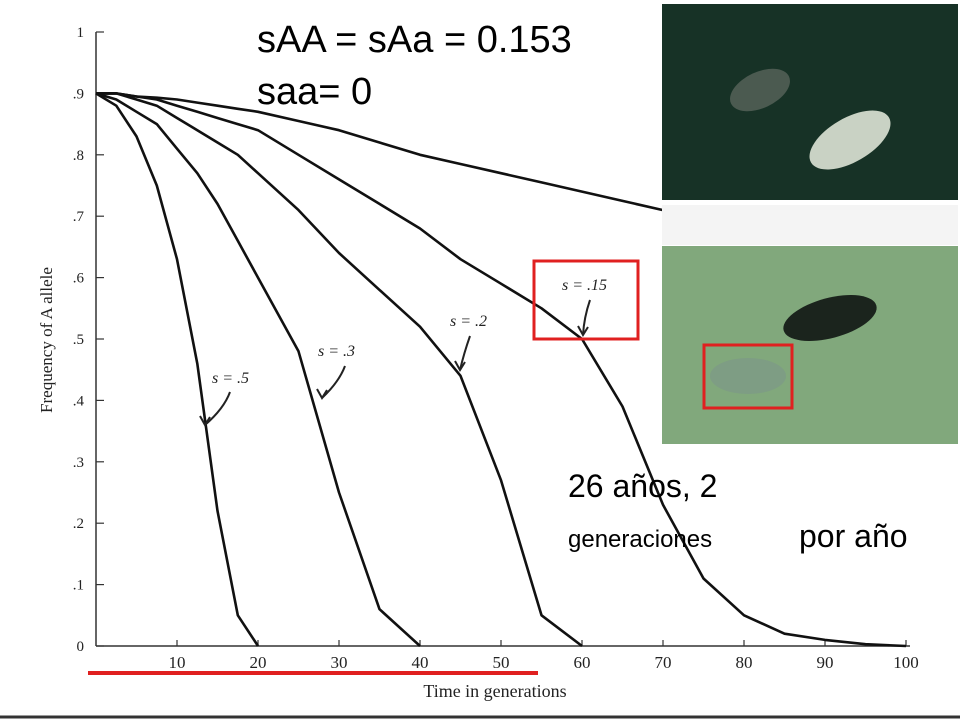 Image resolution: width=960 pixels, height=720 pixels. I want to click on x-tick-label: 80, so click(744, 662).